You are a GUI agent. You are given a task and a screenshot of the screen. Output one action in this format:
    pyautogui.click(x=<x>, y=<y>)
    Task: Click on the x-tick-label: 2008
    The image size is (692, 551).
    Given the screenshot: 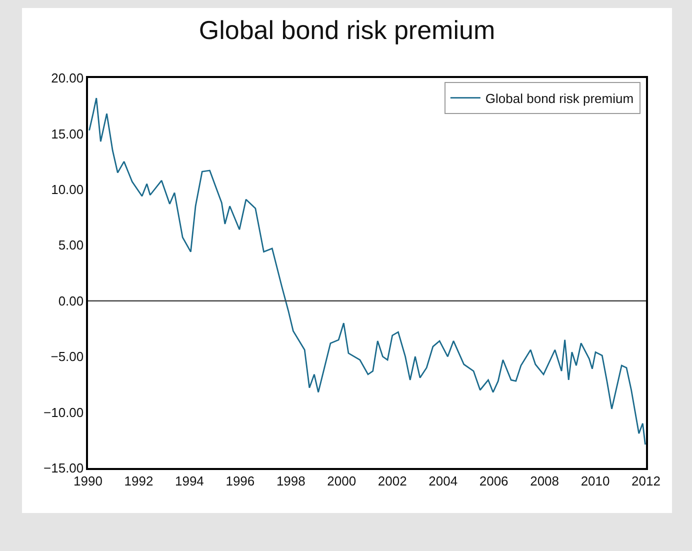 What is the action you would take?
    pyautogui.click(x=545, y=480)
    